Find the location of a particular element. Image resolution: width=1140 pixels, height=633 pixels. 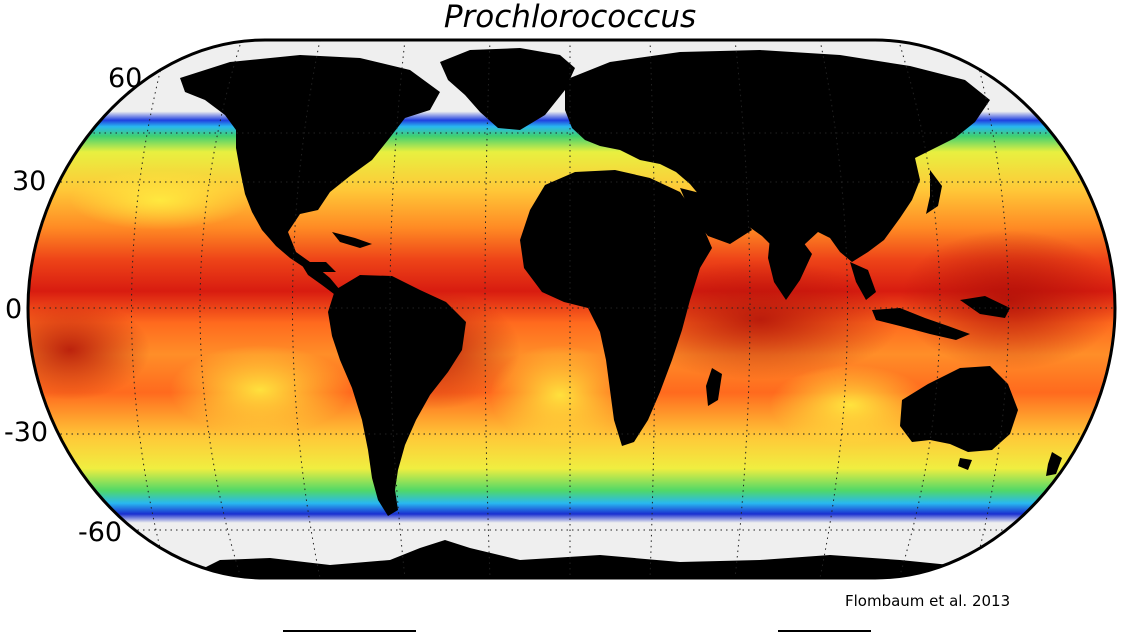

source-credit: Flombaum et al. 2013 is located at coordinates (928, 601).